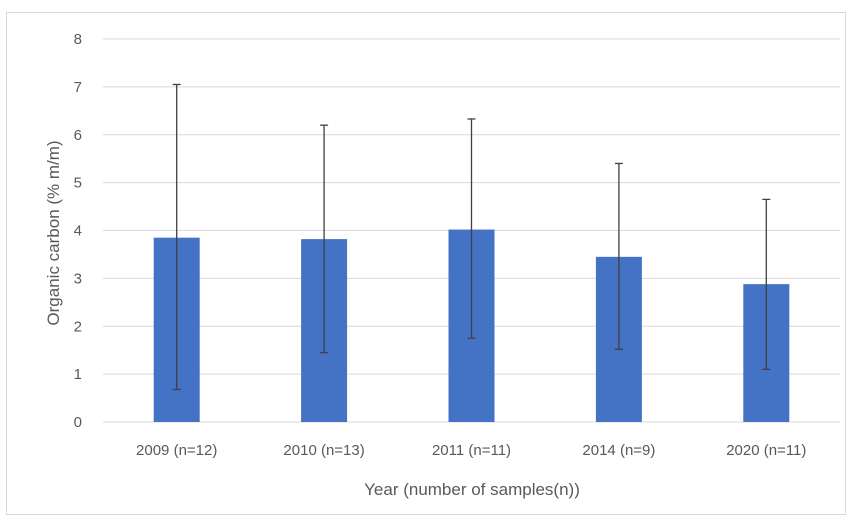 The image size is (853, 520). Describe the element at coordinates (78, 278) in the screenshot. I see `y-tick-label: 3` at that location.